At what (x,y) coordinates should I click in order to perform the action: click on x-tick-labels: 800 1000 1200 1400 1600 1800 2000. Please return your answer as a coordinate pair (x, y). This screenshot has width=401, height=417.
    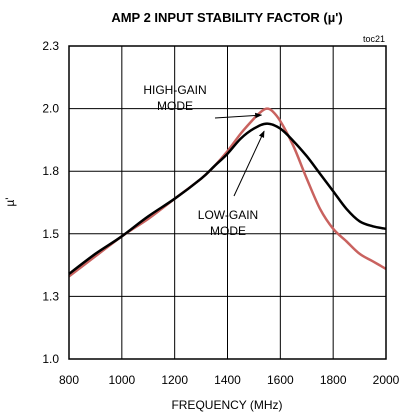
    Looking at the image, I should click on (229, 380).